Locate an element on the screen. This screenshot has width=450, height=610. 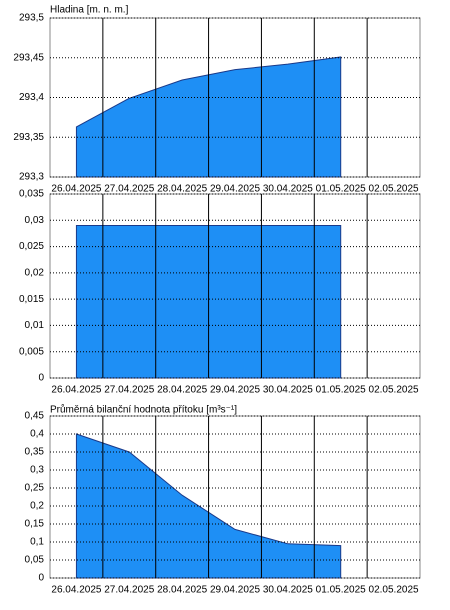
y-tick-label: 0,35 is located at coordinates (35, 452).